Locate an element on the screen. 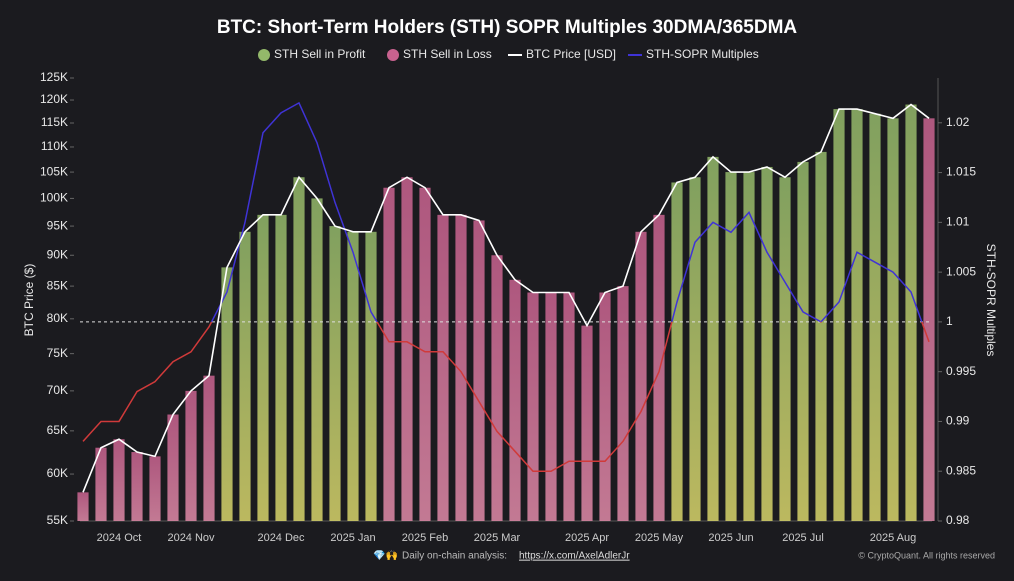 The image size is (1014, 581). y2-tick-label: 0.985 is located at coordinates (961, 470).